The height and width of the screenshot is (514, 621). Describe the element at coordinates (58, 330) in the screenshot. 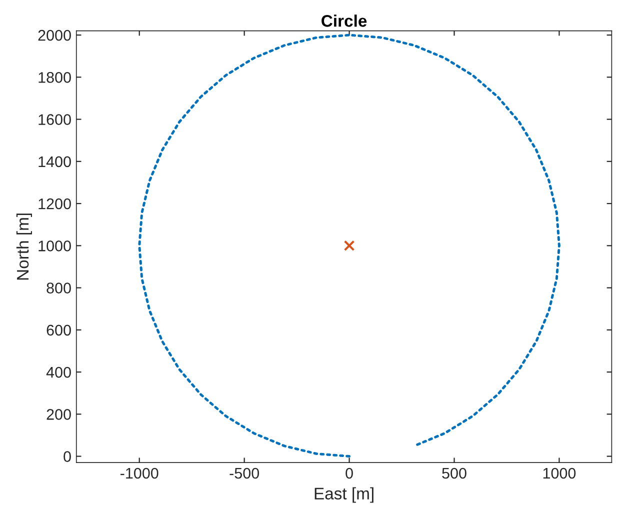

I see `y-tick-label: 600` at that location.